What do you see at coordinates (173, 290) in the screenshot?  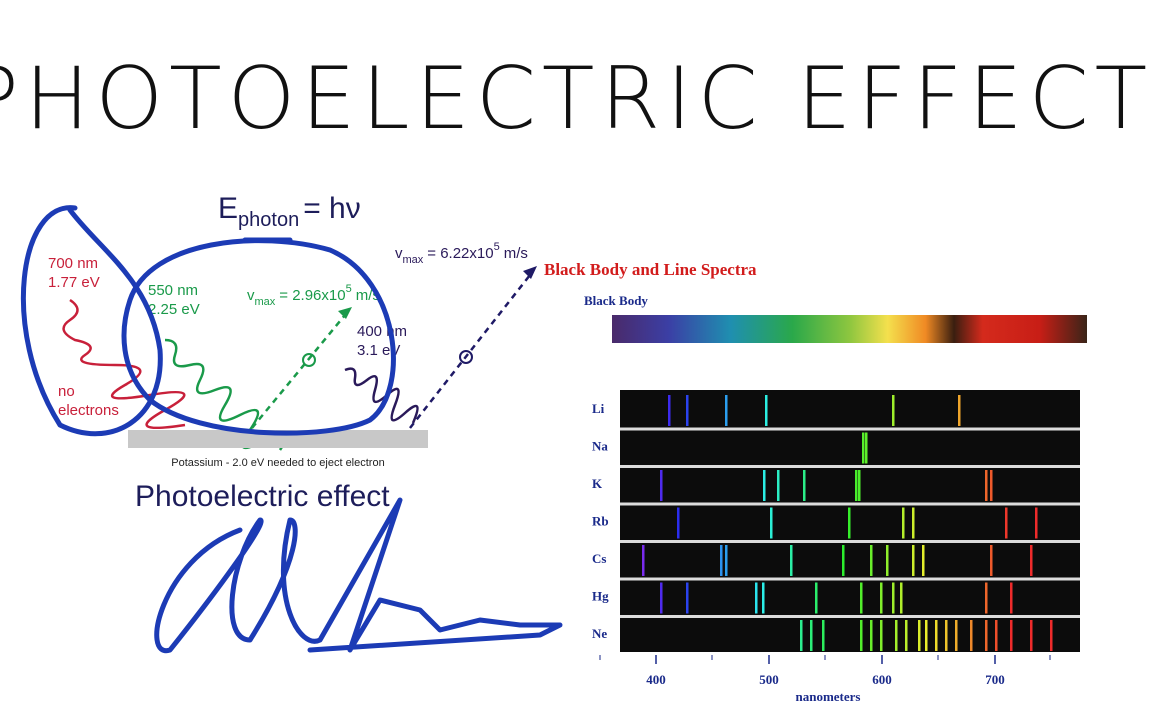 I see `green-wavelength: 550 nm` at bounding box center [173, 290].